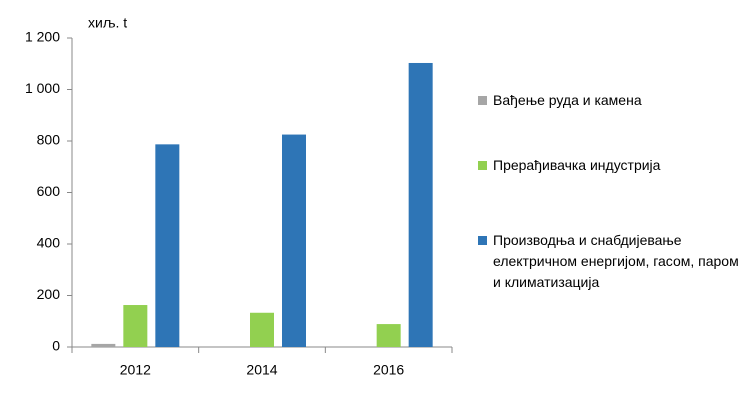 This screenshot has height=402, width=746. I want to click on y-tick-label: 200, so click(49, 294).